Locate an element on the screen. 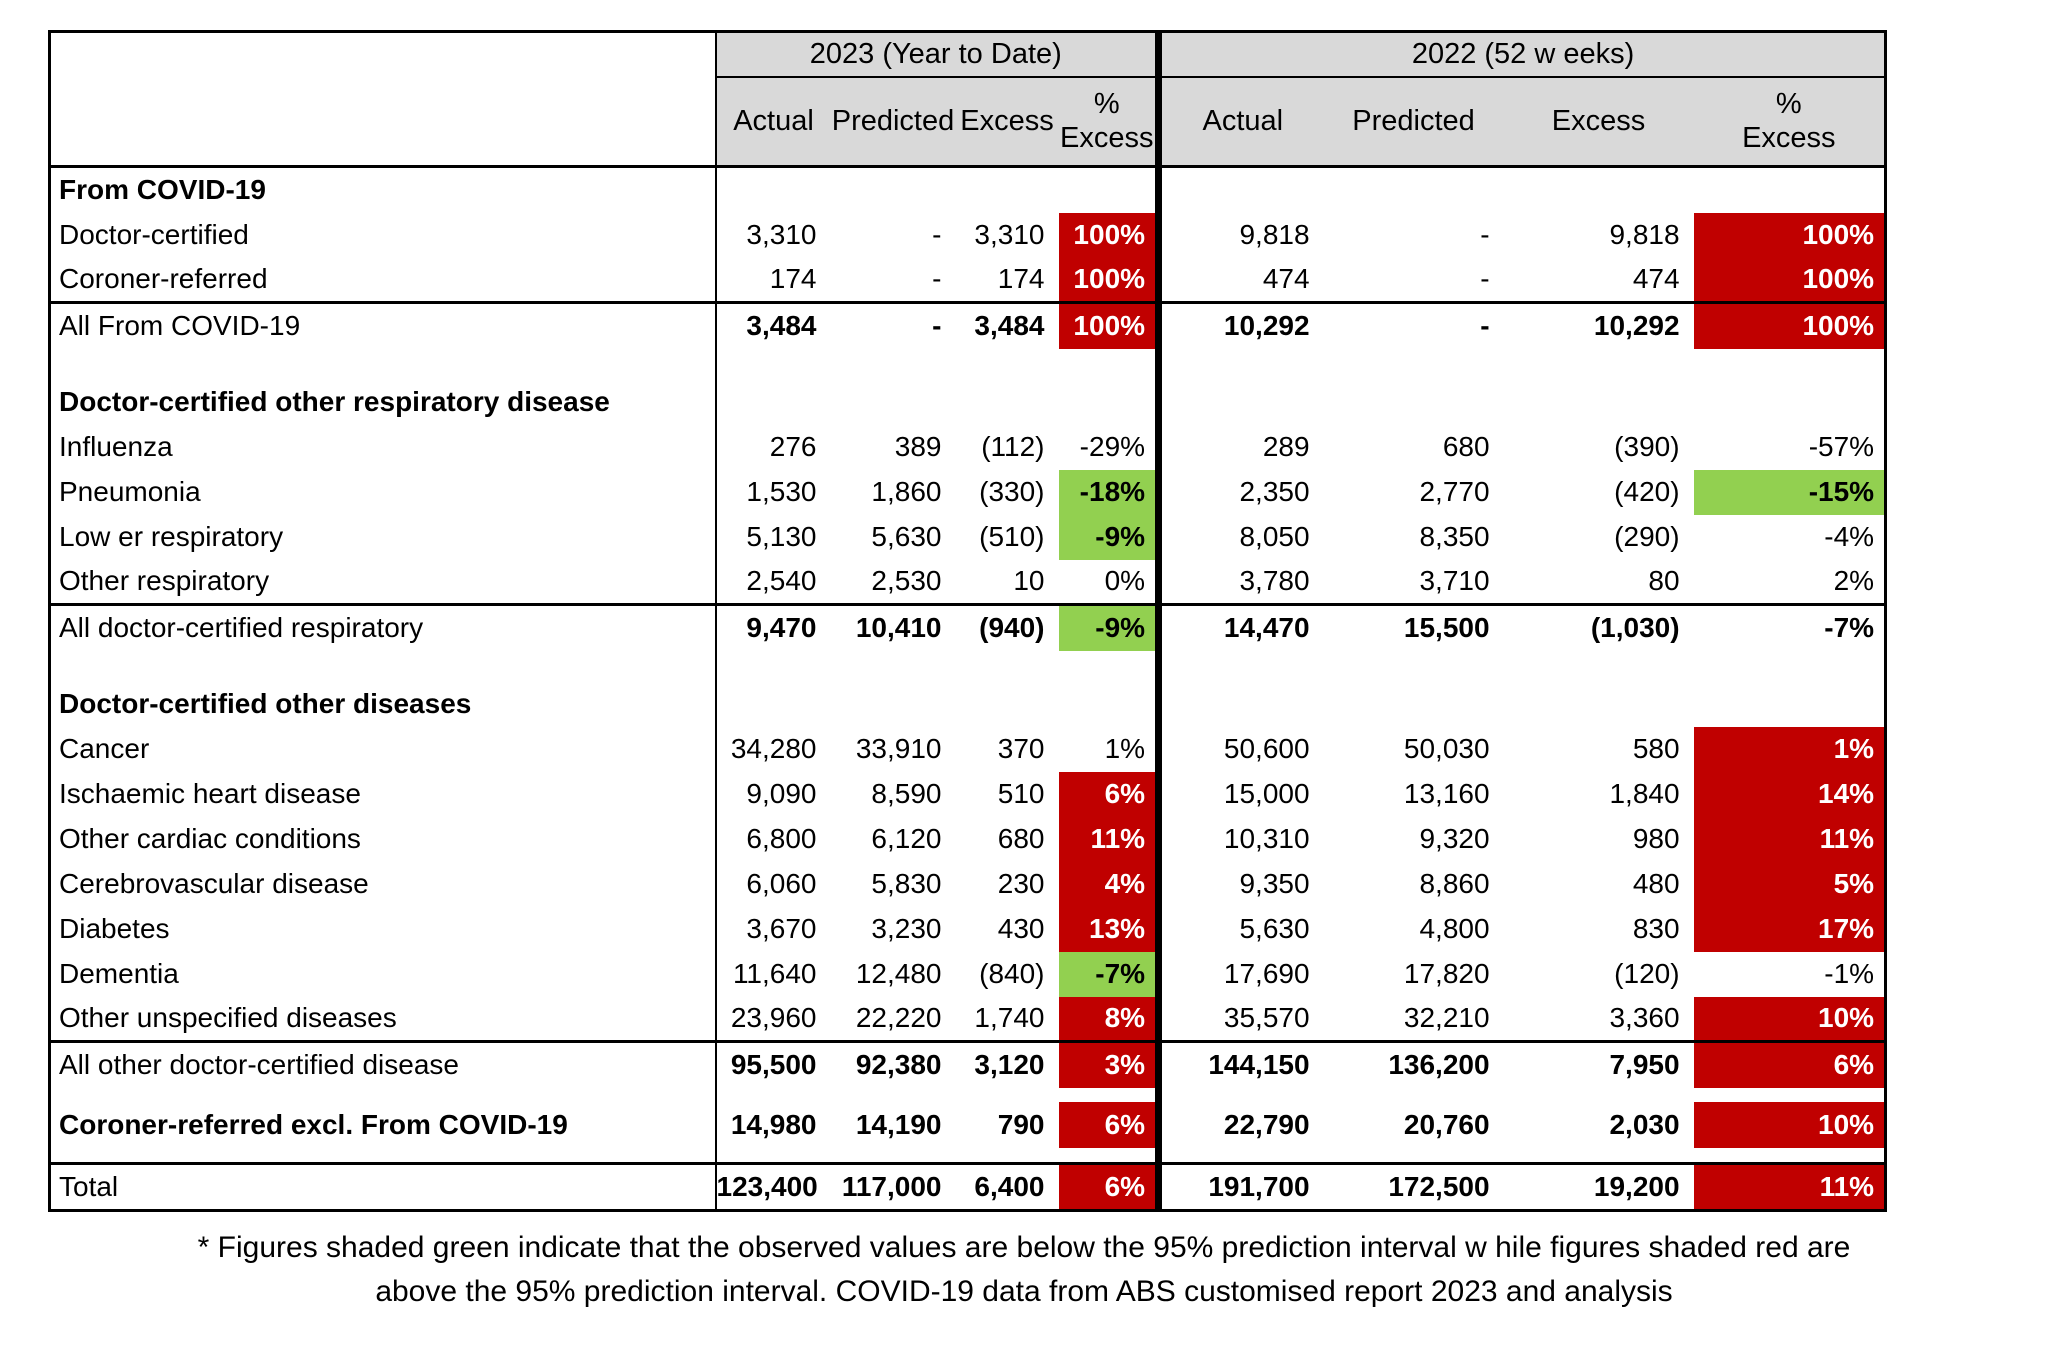  value-cell: 35,570 is located at coordinates (1266, 1018).